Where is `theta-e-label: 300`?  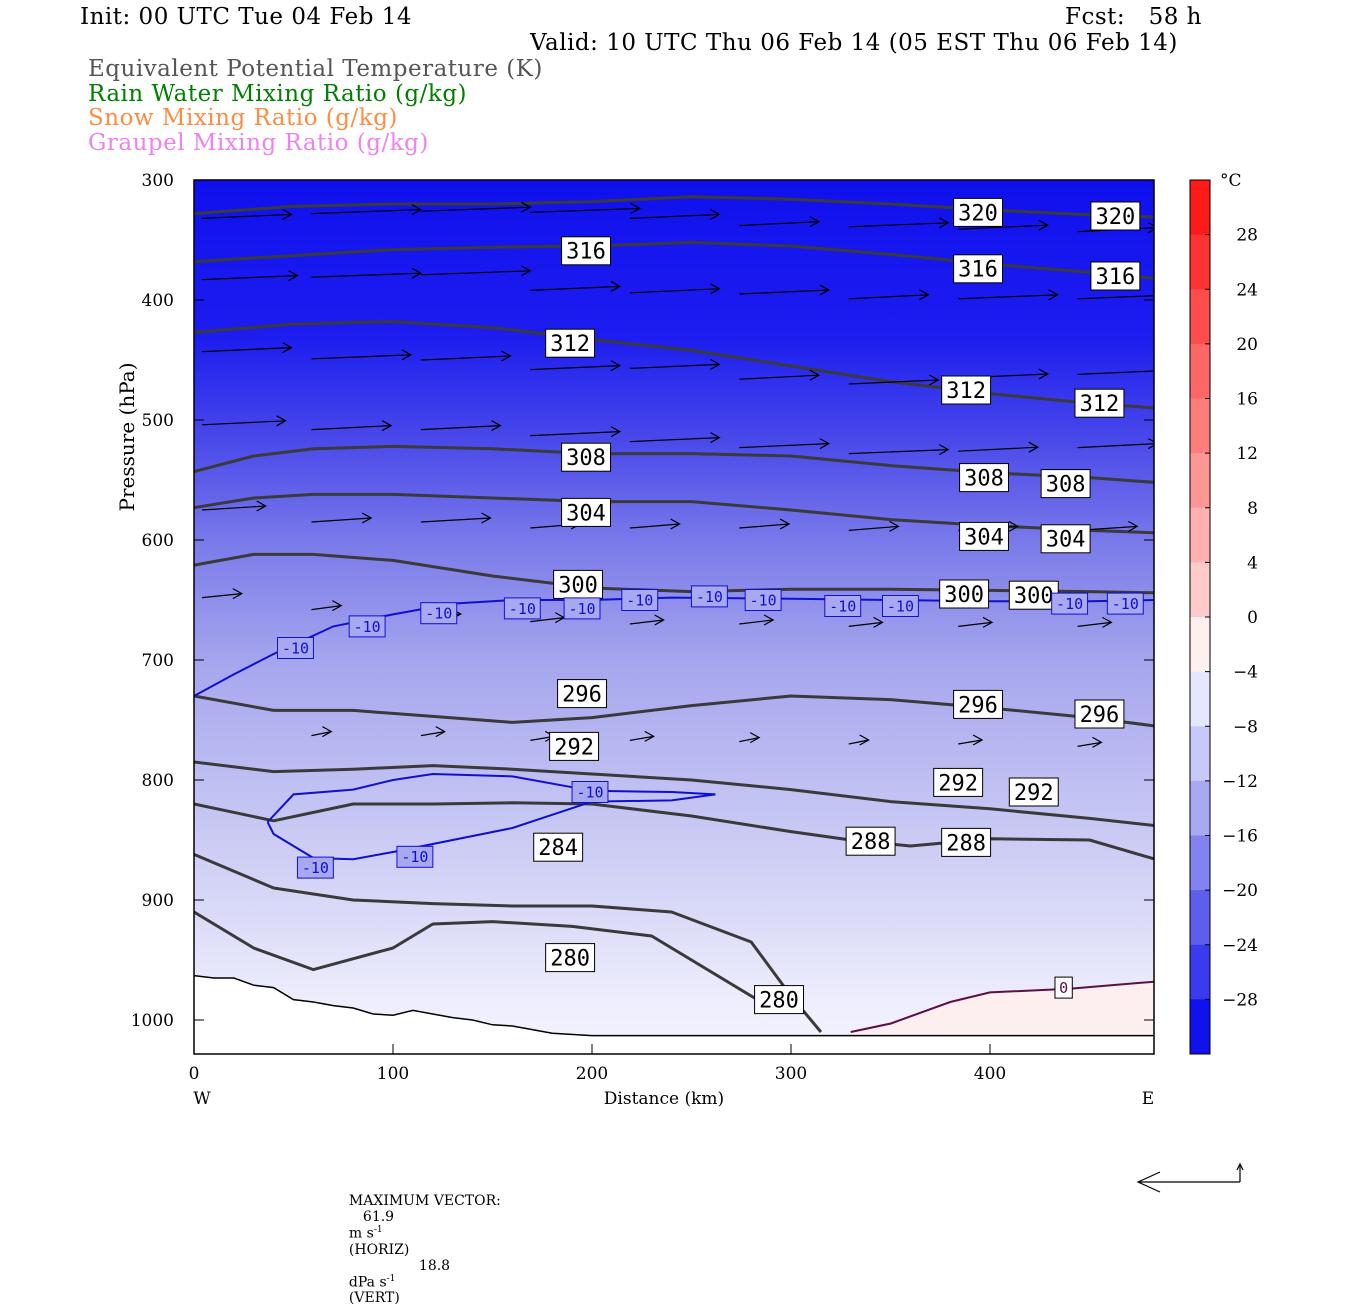
theta-e-label: 300 is located at coordinates (578, 585).